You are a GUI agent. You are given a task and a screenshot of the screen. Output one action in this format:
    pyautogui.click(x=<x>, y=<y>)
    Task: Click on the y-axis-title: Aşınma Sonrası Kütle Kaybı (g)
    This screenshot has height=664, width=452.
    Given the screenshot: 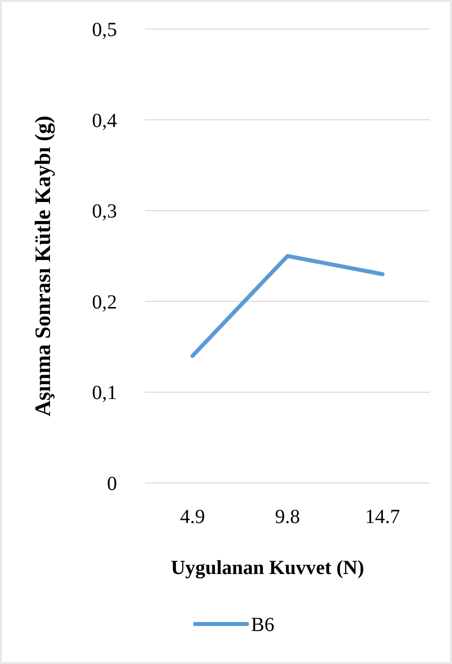 What is the action you would take?
    pyautogui.click(x=42, y=266)
    